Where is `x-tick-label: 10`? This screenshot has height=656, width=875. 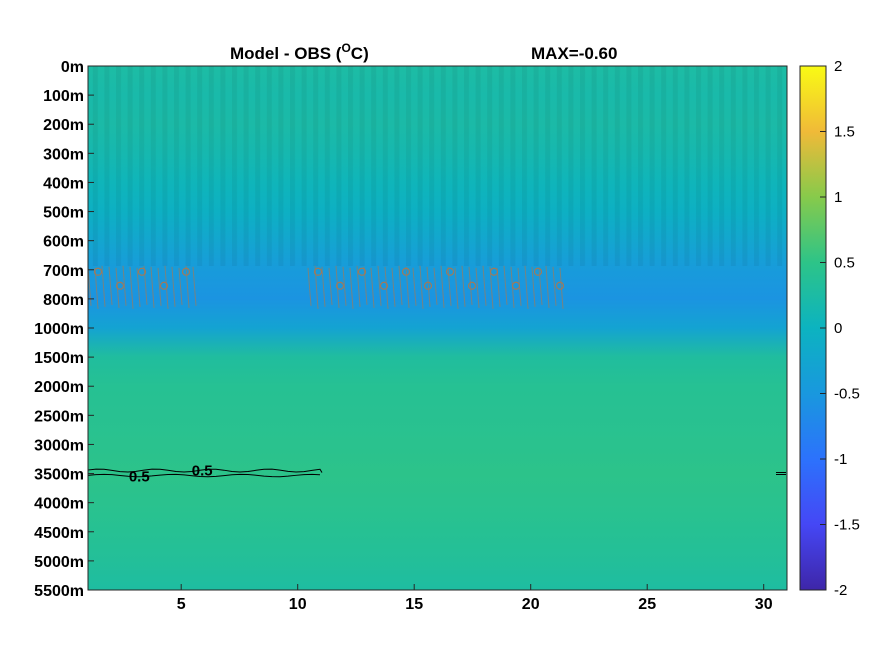
x-tick-label: 10 is located at coordinates (298, 604).